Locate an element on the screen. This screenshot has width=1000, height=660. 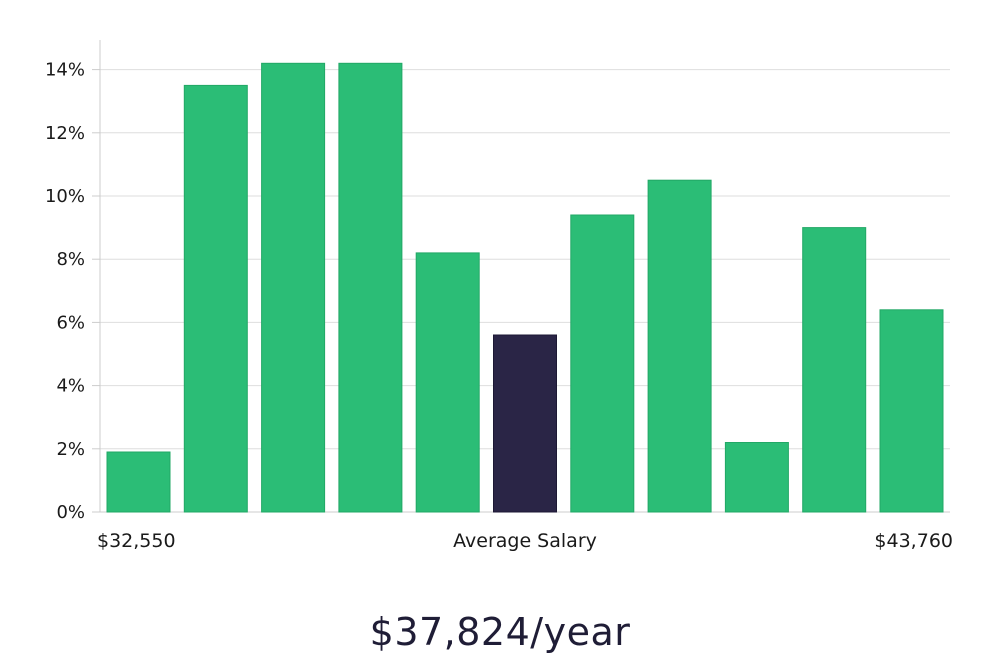
y-tick-label: 4% is located at coordinates (70, 386).